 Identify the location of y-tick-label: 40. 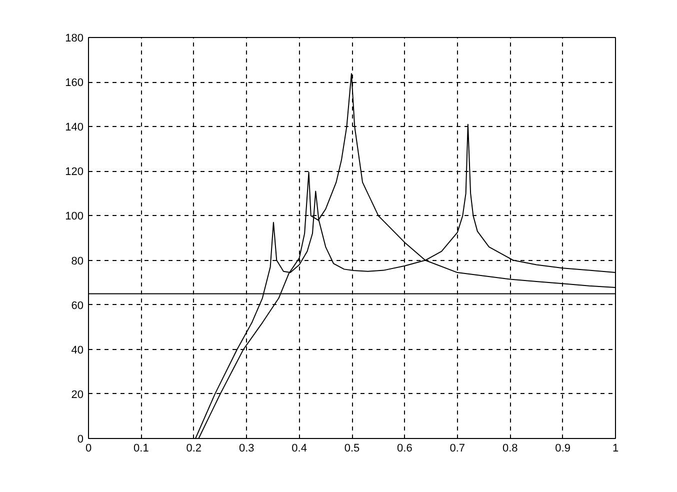
(77, 350).